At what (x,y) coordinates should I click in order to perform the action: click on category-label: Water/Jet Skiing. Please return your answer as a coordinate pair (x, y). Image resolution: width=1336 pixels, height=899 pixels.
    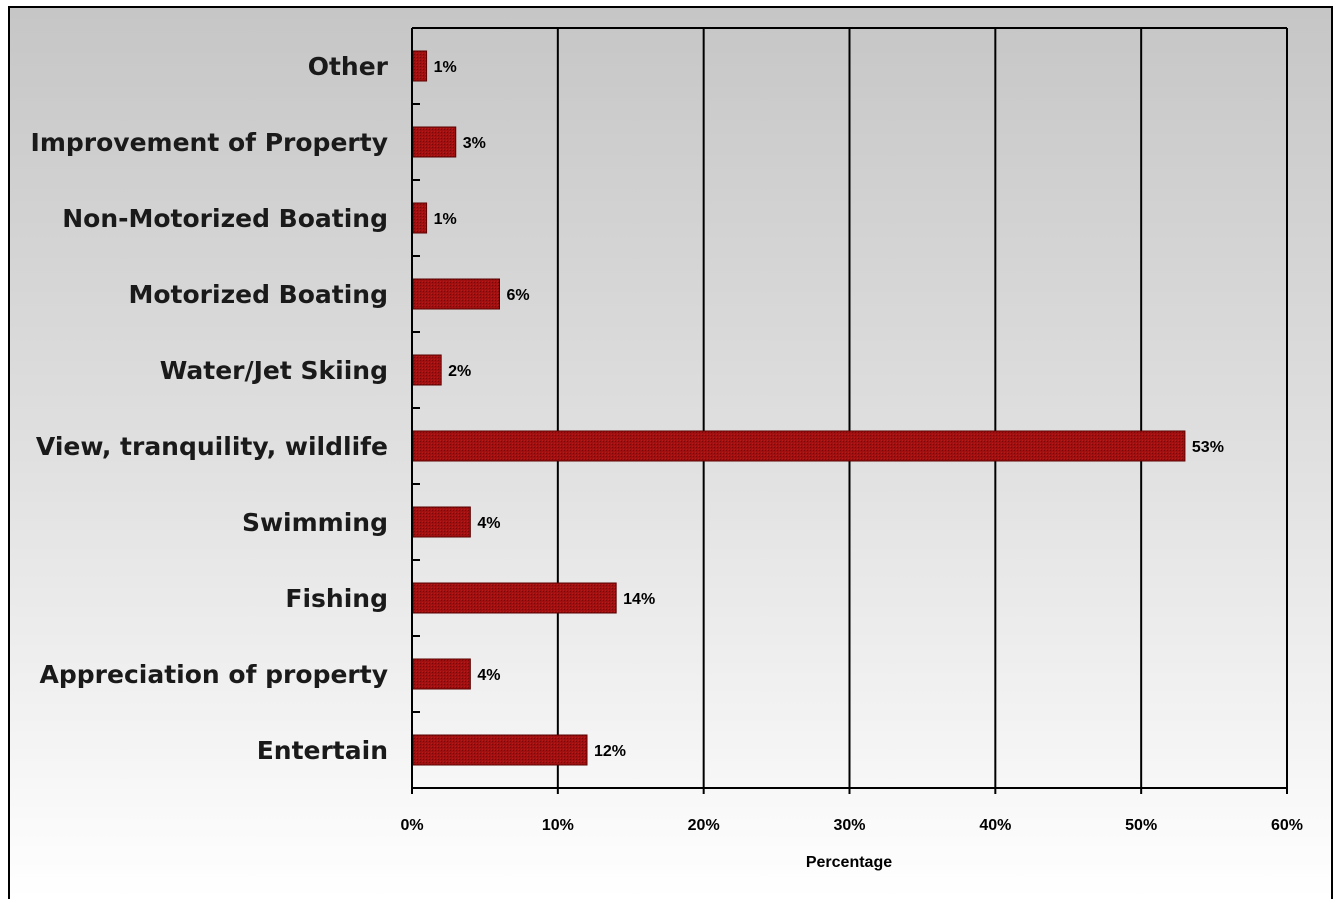
    Looking at the image, I should click on (274, 370).